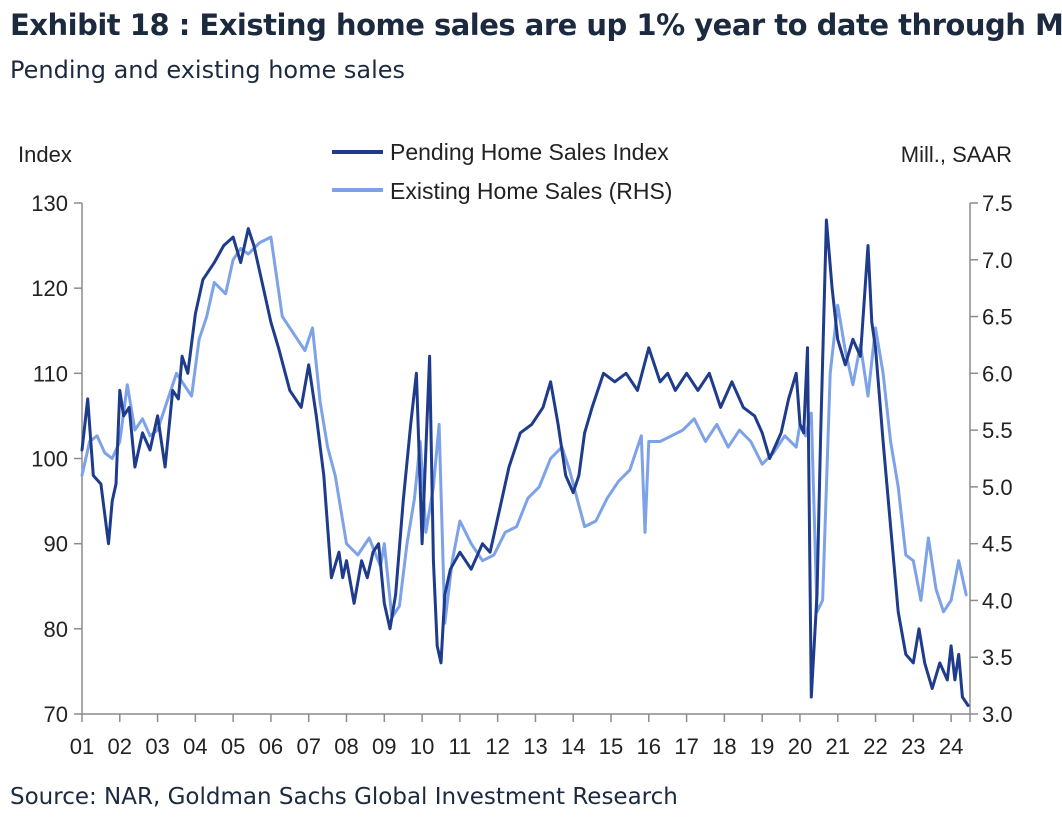 The image size is (1062, 838). I want to click on left-tick-label: 130, so click(49, 203).